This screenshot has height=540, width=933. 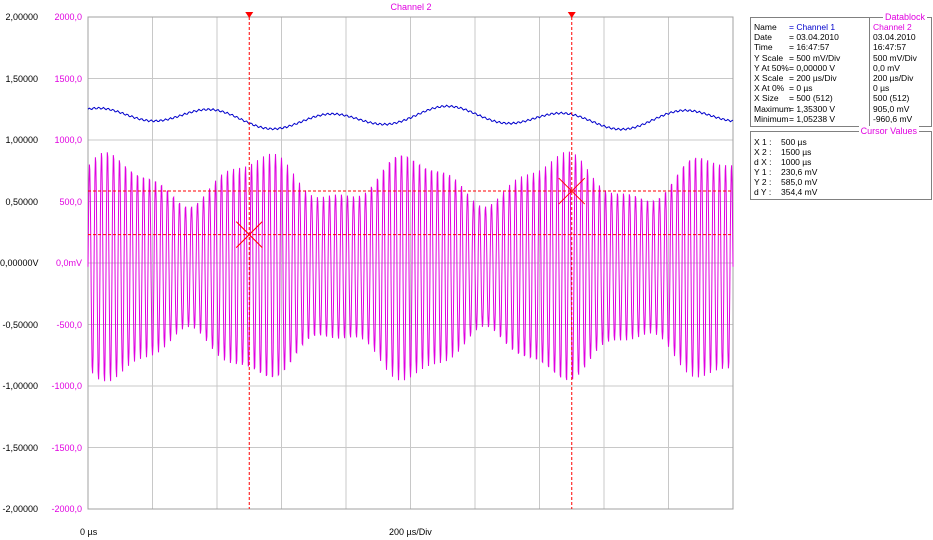 What do you see at coordinates (815, 57) in the screenshot?
I see `datablock-row-ch1: = 500 mV/Div` at bounding box center [815, 57].